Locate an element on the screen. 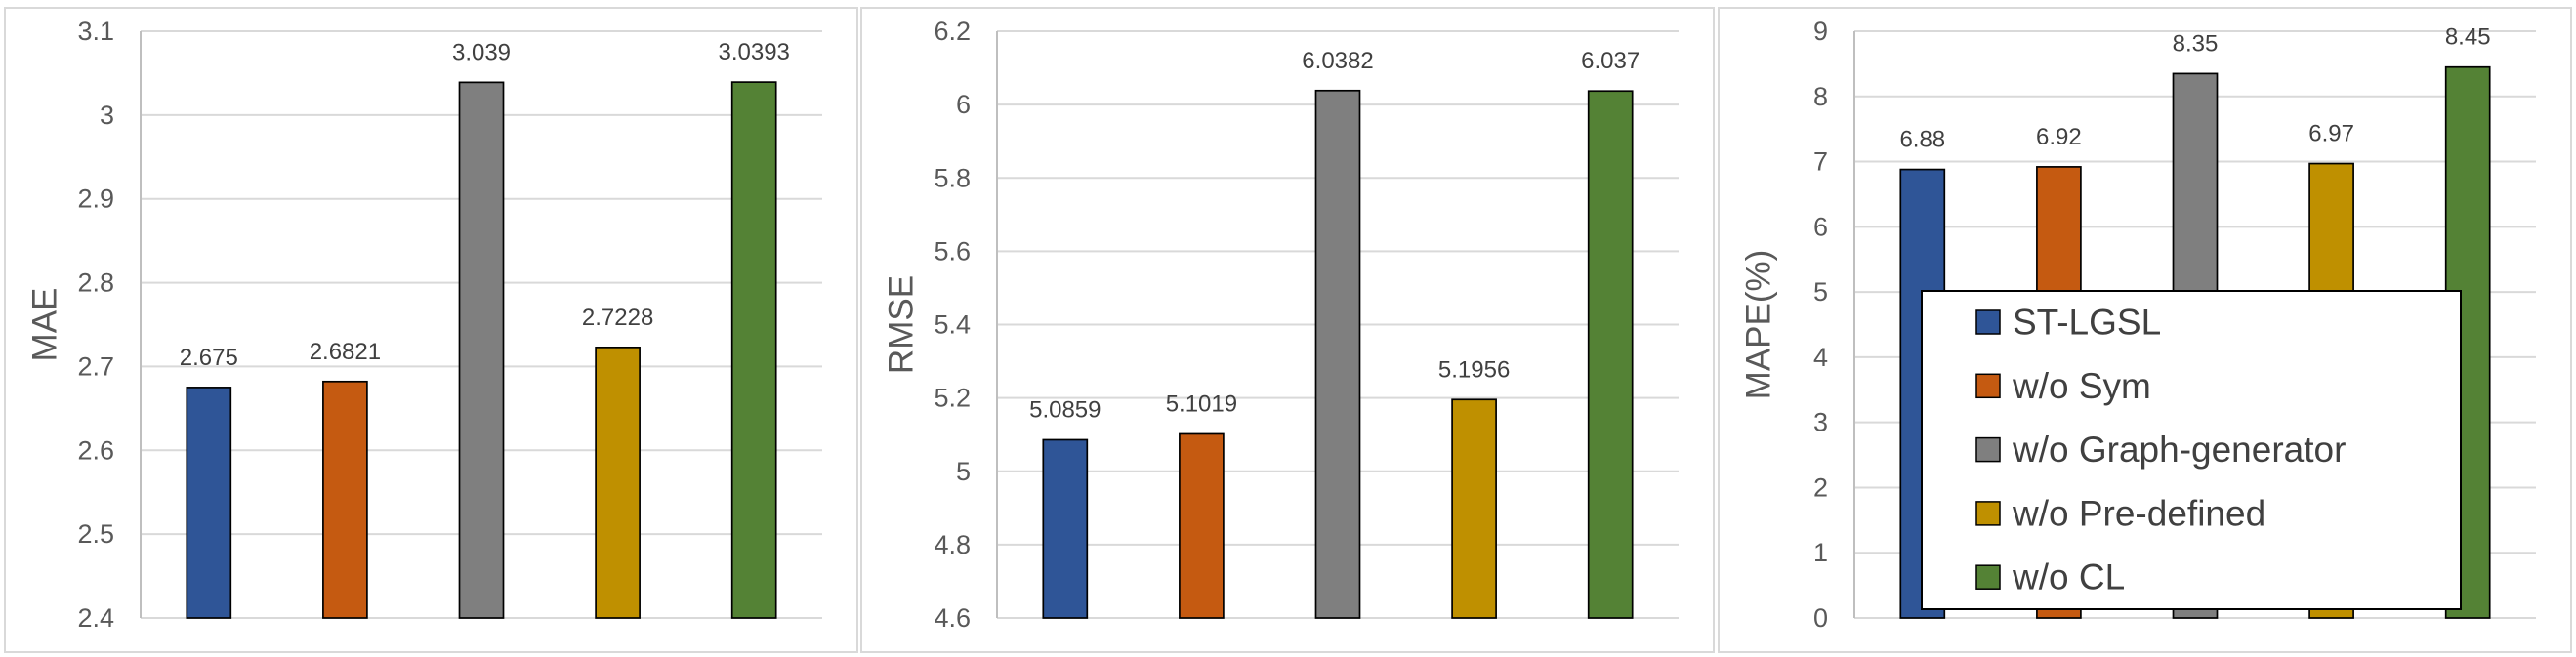  legend-entry: ST-LGSL is located at coordinates (2068, 323).